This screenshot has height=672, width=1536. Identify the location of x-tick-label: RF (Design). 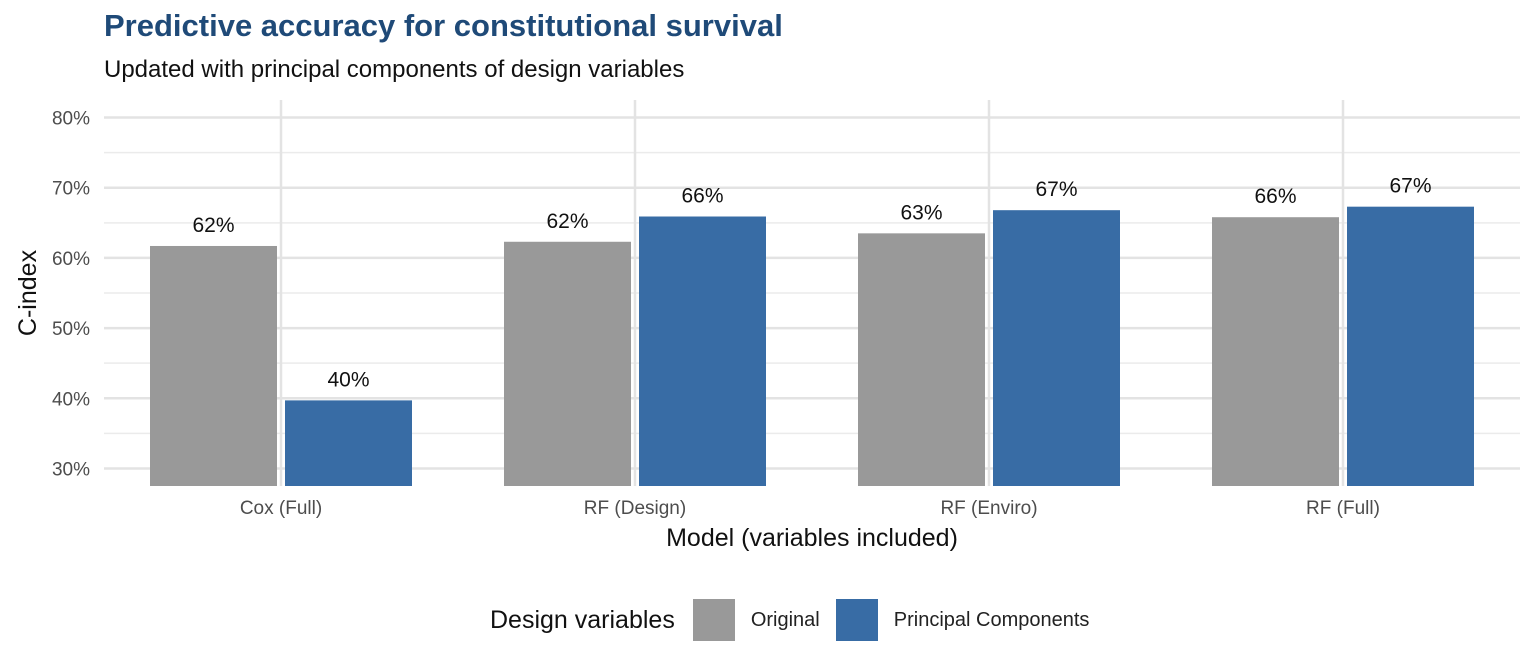
(635, 508).